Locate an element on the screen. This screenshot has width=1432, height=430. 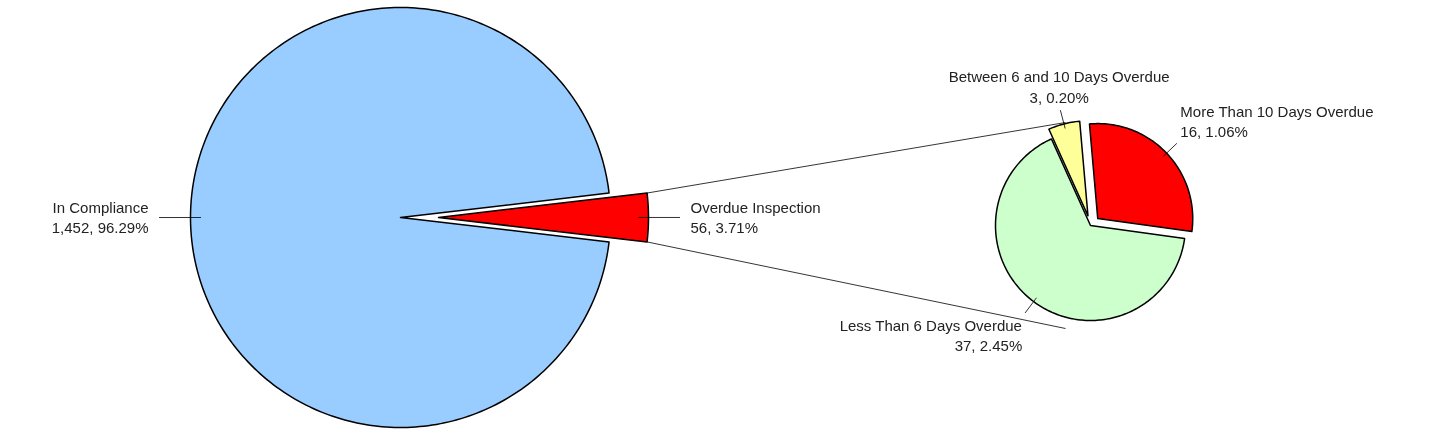
data-label: 1,452, 96.29% is located at coordinates (100, 228).